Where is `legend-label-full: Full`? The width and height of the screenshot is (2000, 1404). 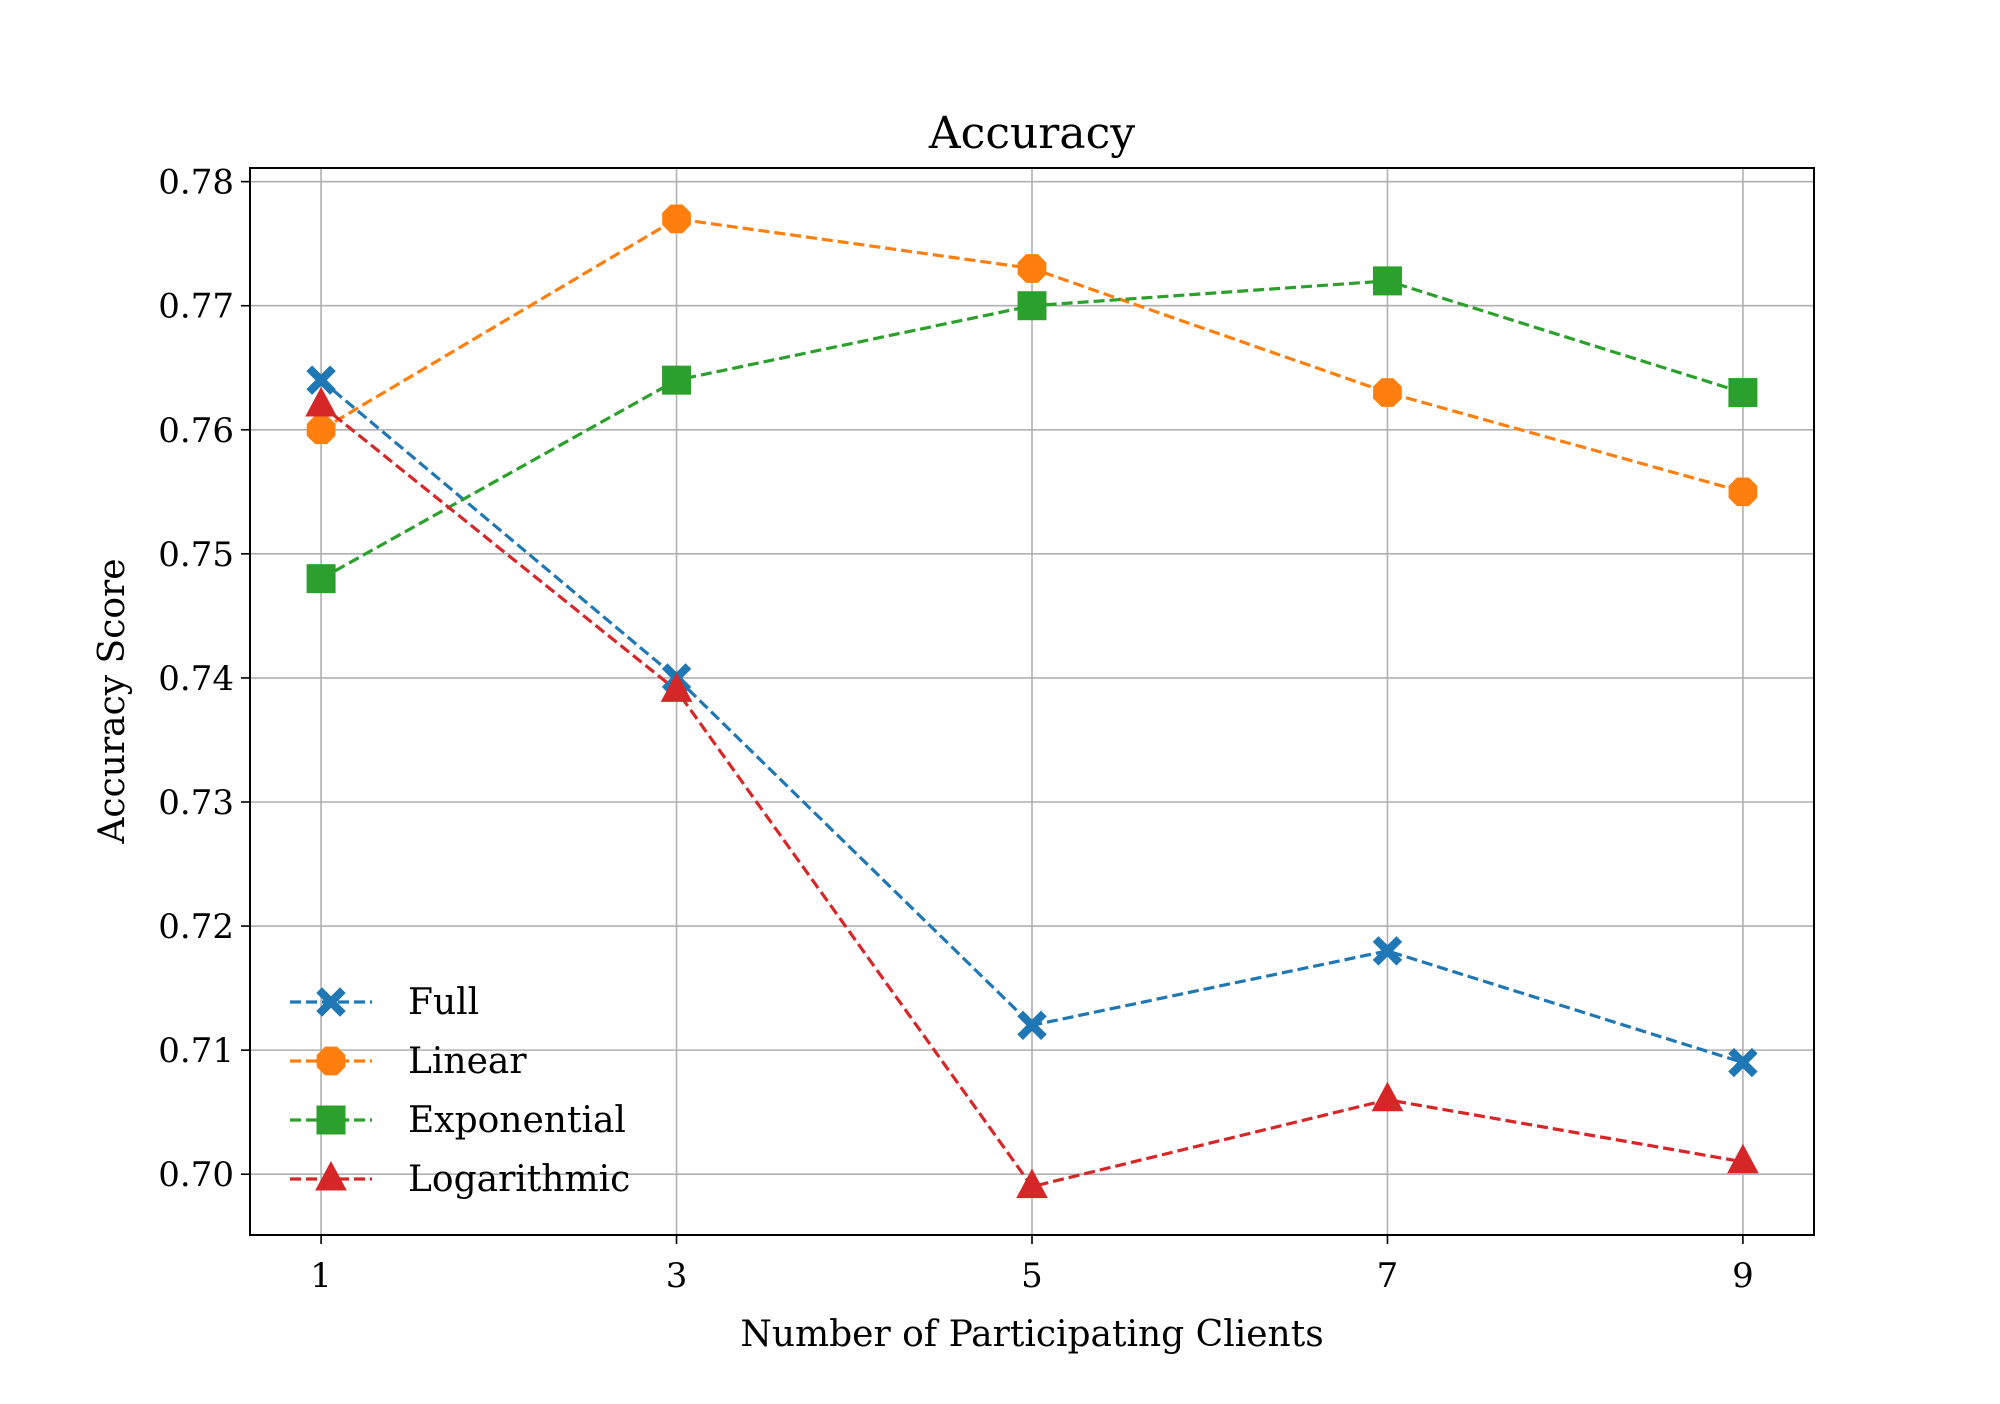
legend-label-full: Full is located at coordinates (443, 1002).